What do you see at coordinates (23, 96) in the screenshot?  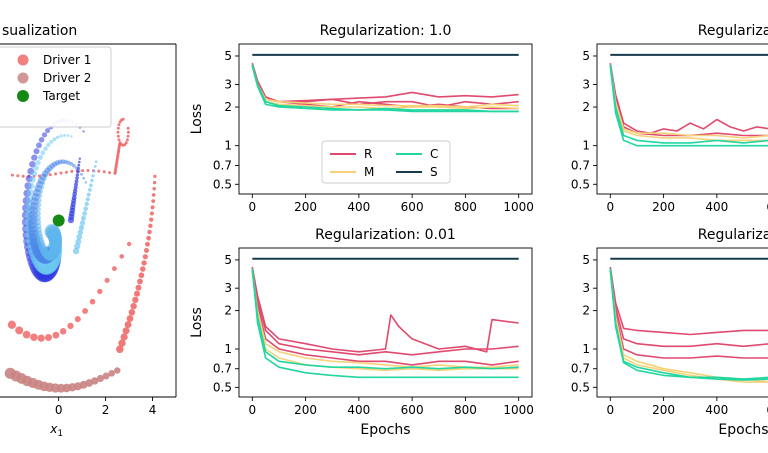 I see `legend-marker-target` at bounding box center [23, 96].